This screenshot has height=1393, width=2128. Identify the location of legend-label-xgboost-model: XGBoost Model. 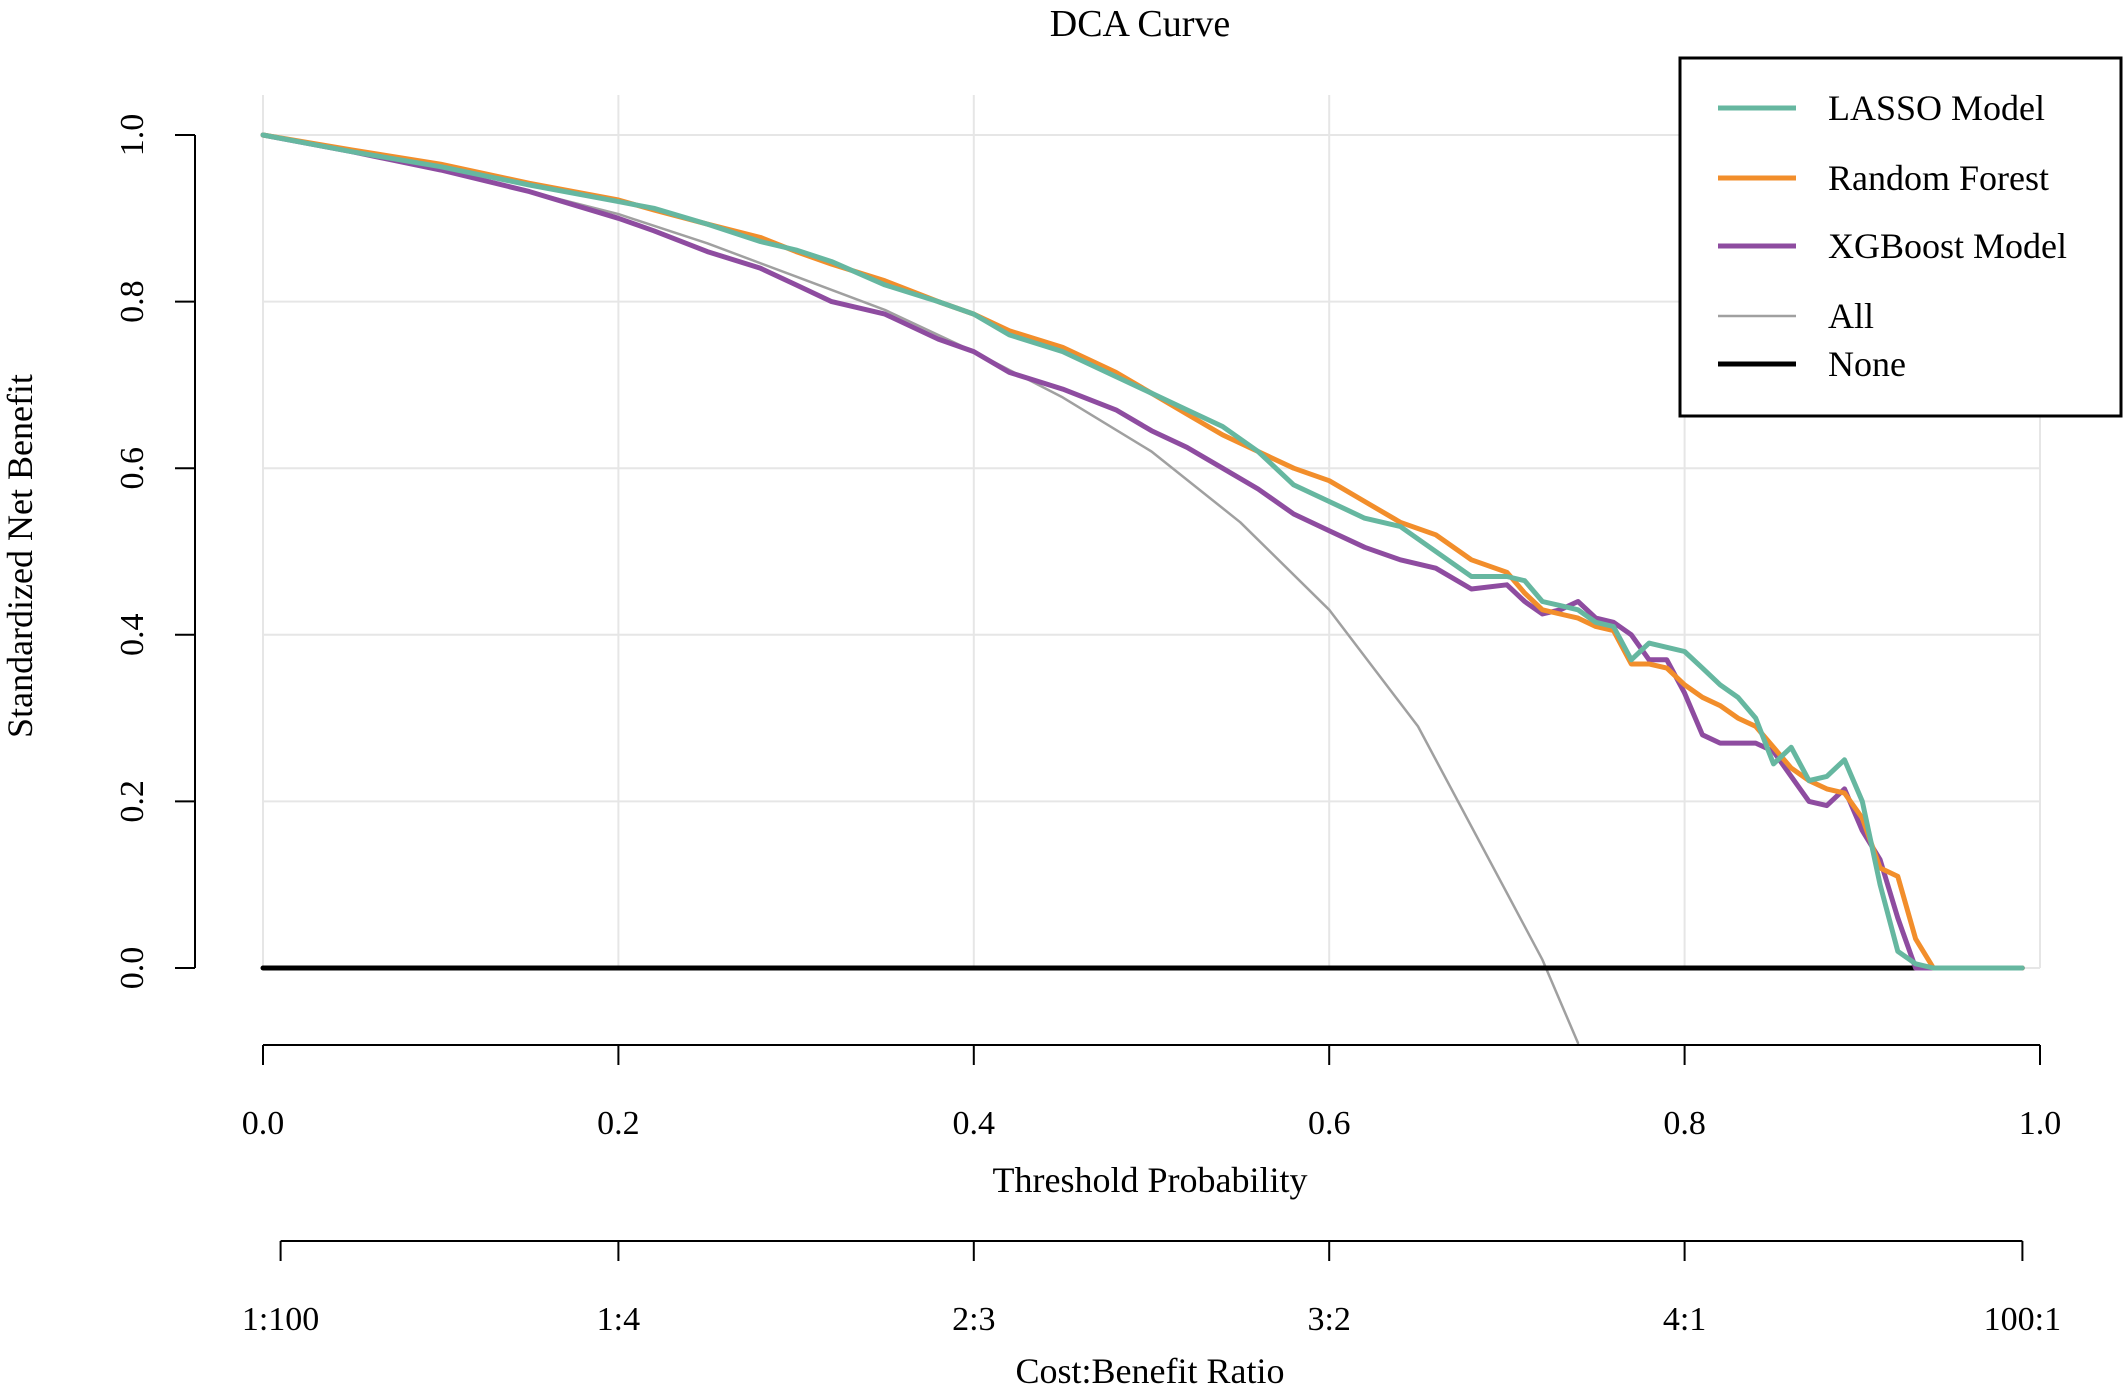
(1947, 246).